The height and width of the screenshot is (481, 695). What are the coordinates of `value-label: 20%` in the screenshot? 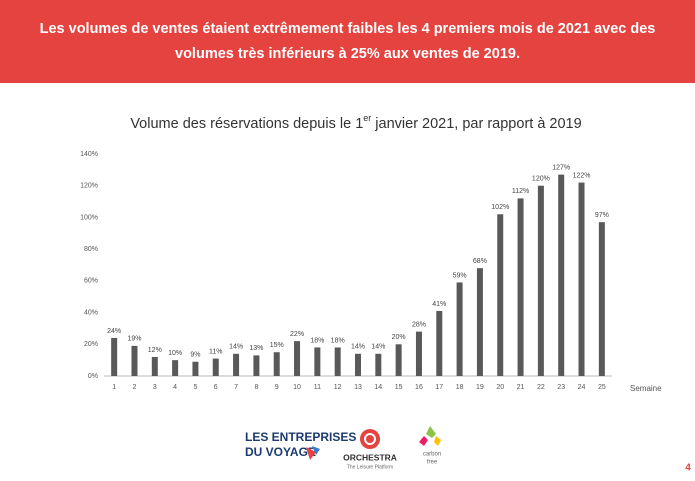 It's located at (399, 337).